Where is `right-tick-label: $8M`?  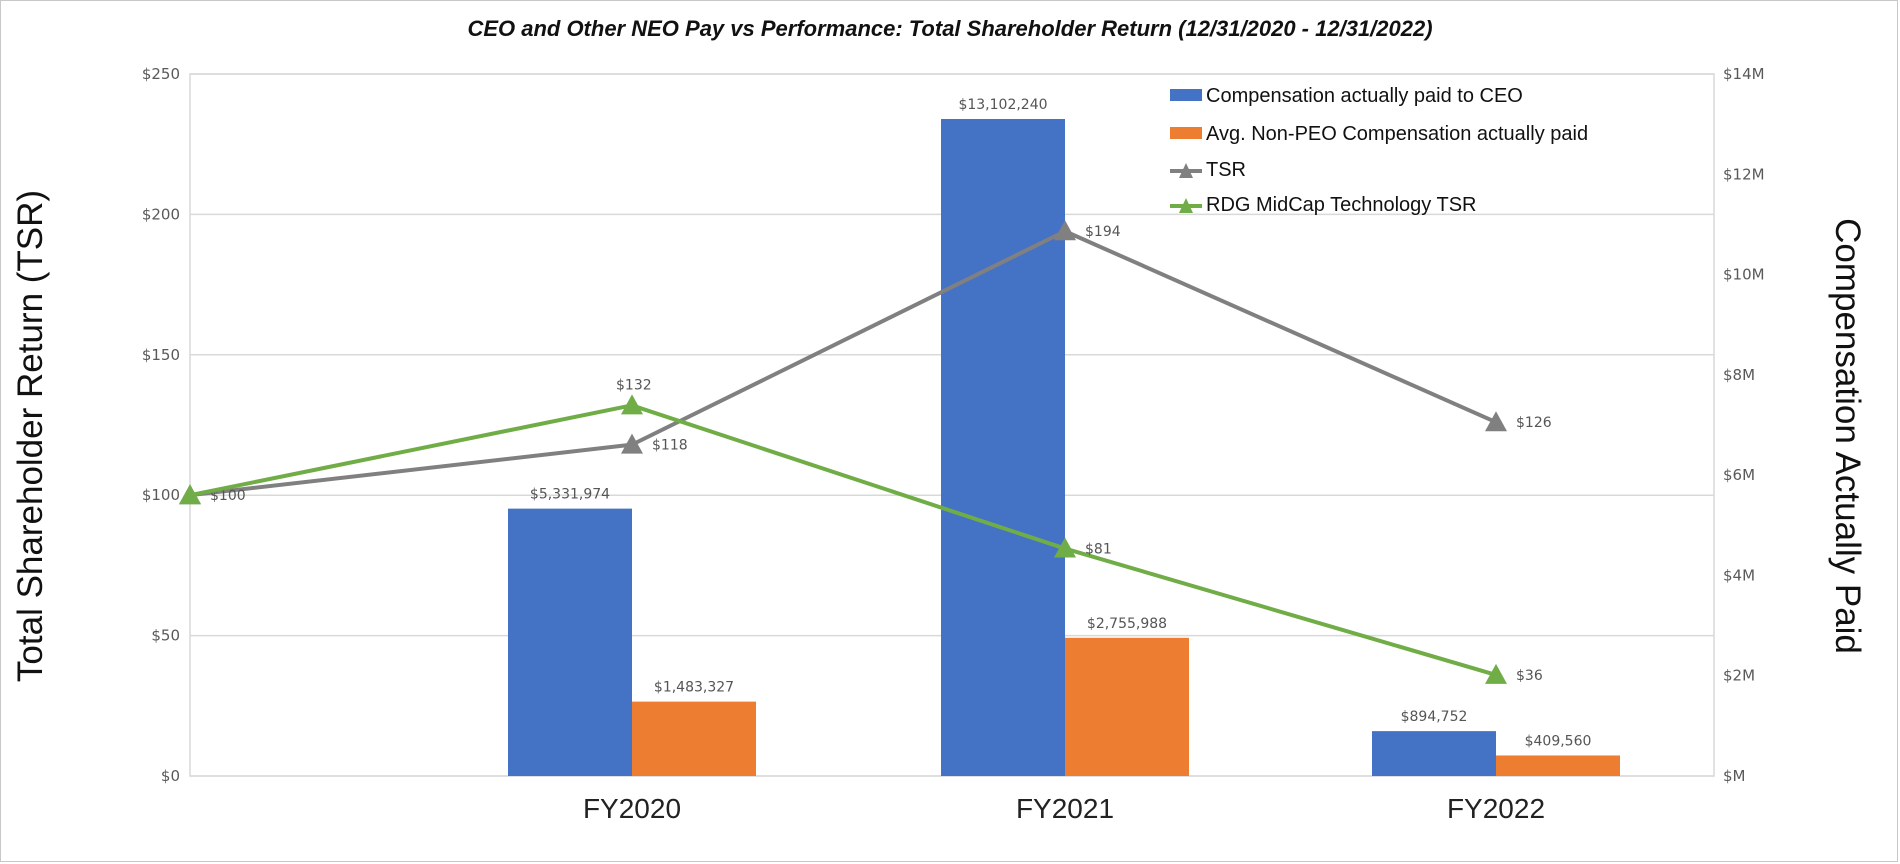
right-tick-label: $8M is located at coordinates (1739, 375).